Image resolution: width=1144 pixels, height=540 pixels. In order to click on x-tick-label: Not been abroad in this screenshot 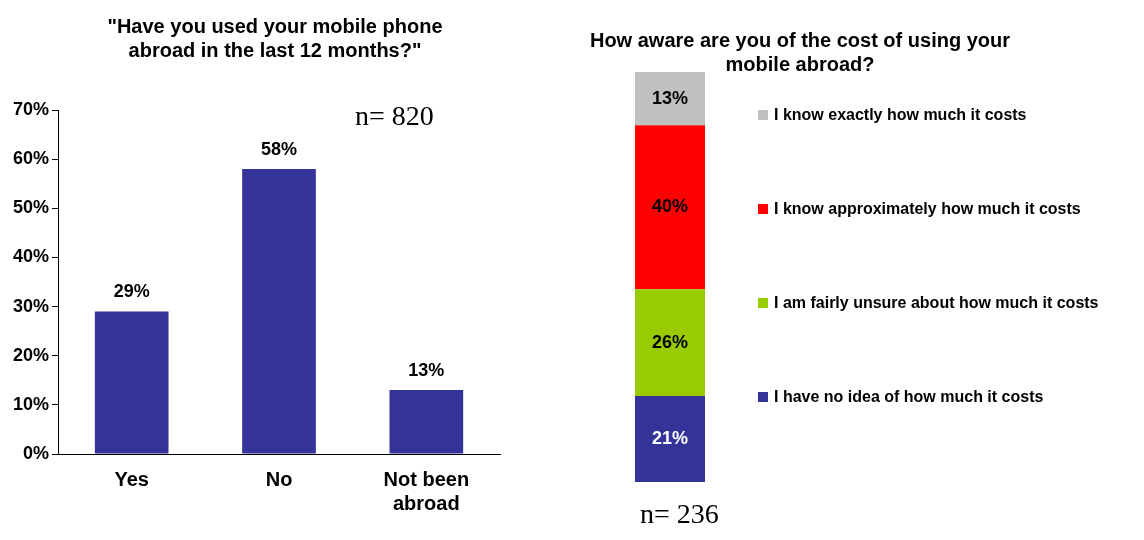, I will do `click(426, 490)`.